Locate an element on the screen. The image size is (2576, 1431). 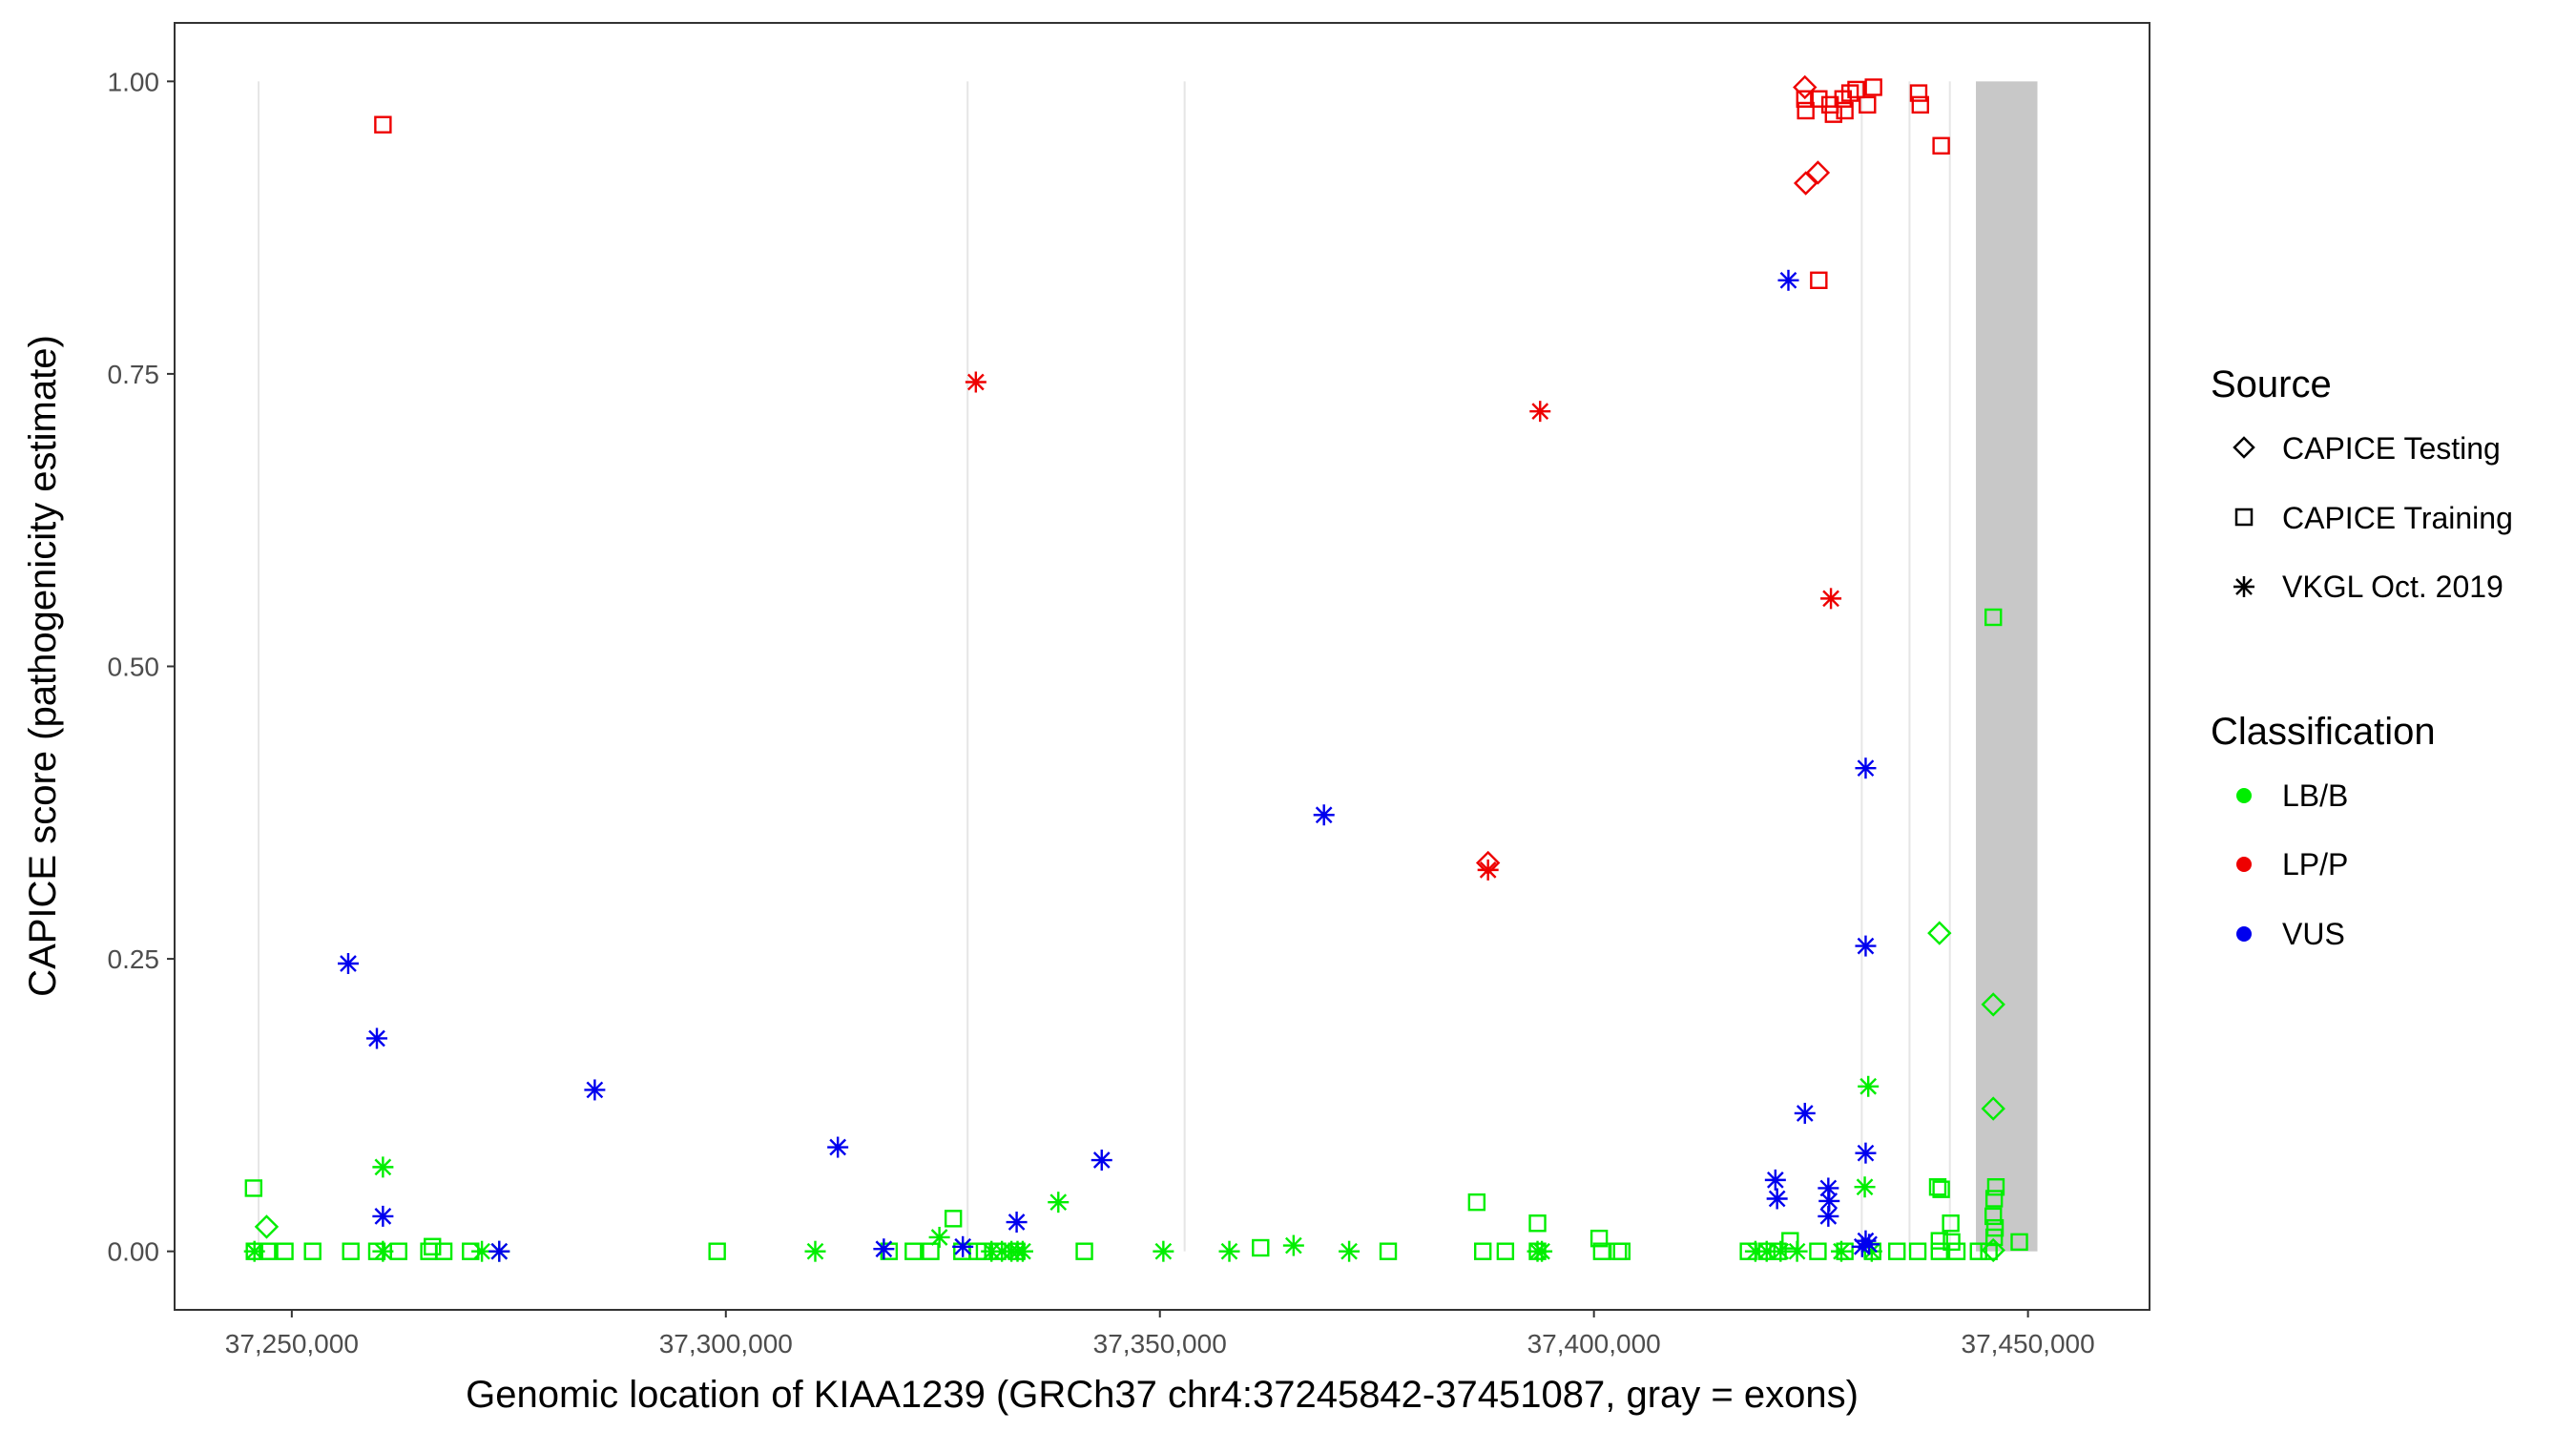
legend-label-lpp: LP/P is located at coordinates (2315, 864).